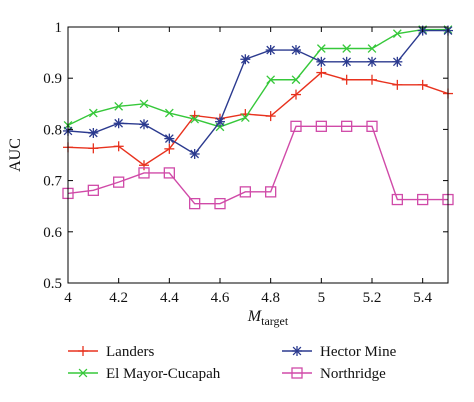  I want to click on x-tick-label: 4.4, so click(169, 298).